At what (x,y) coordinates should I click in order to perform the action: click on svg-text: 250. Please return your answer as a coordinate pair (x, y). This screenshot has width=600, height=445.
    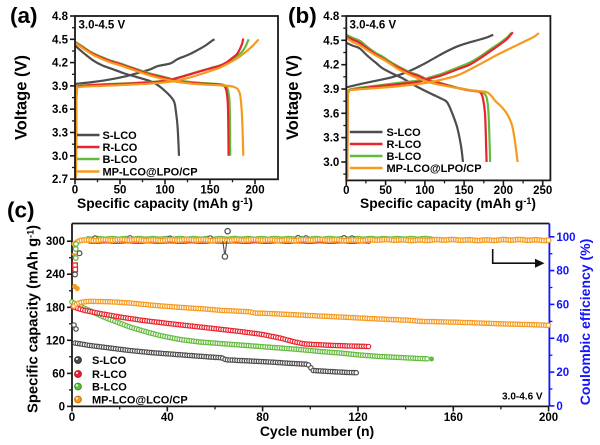
    Looking at the image, I should click on (542, 191).